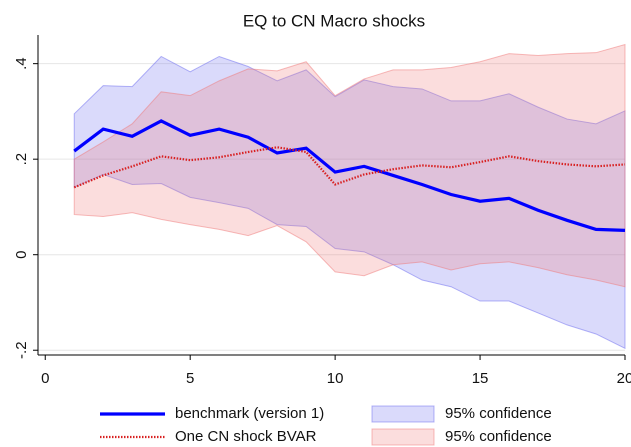  I want to click on y-tick-label: .2, so click(21, 159).